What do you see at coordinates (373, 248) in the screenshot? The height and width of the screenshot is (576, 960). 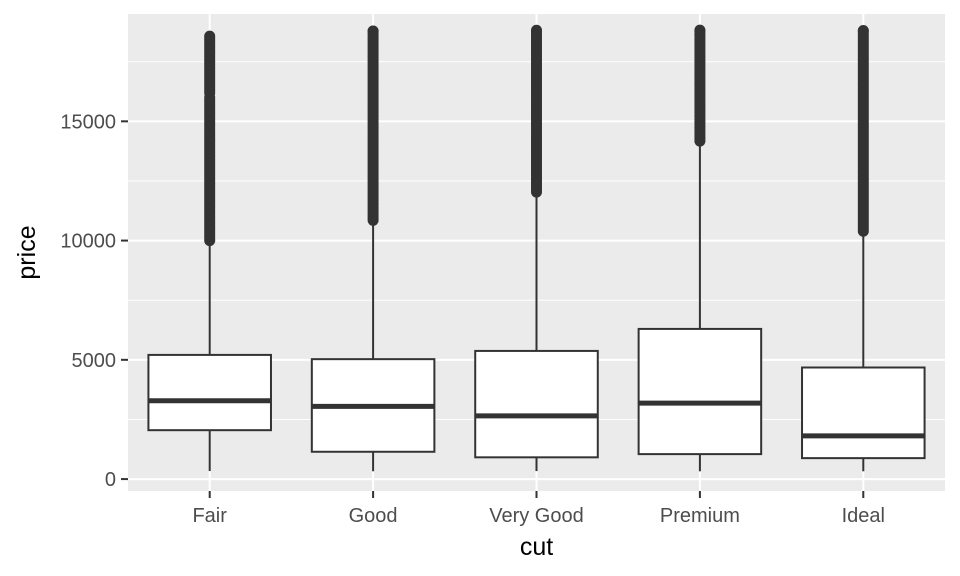 I see `box-good` at bounding box center [373, 248].